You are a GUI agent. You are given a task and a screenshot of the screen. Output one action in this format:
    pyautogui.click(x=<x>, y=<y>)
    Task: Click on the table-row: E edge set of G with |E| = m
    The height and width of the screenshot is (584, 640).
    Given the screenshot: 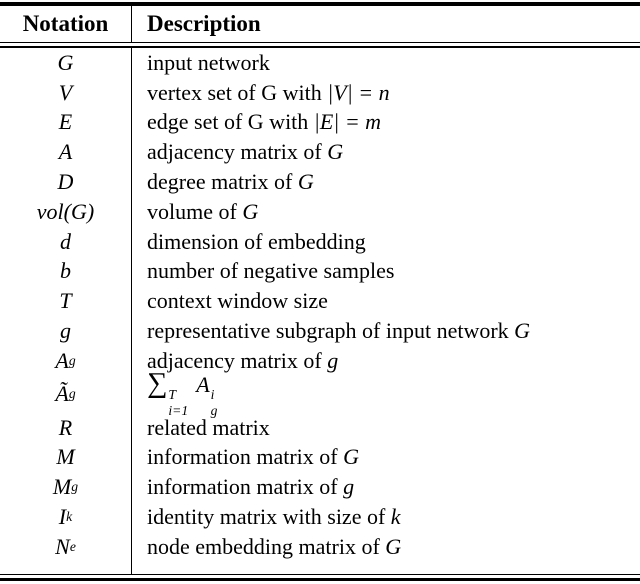 What is the action you would take?
    pyautogui.click(x=320, y=122)
    